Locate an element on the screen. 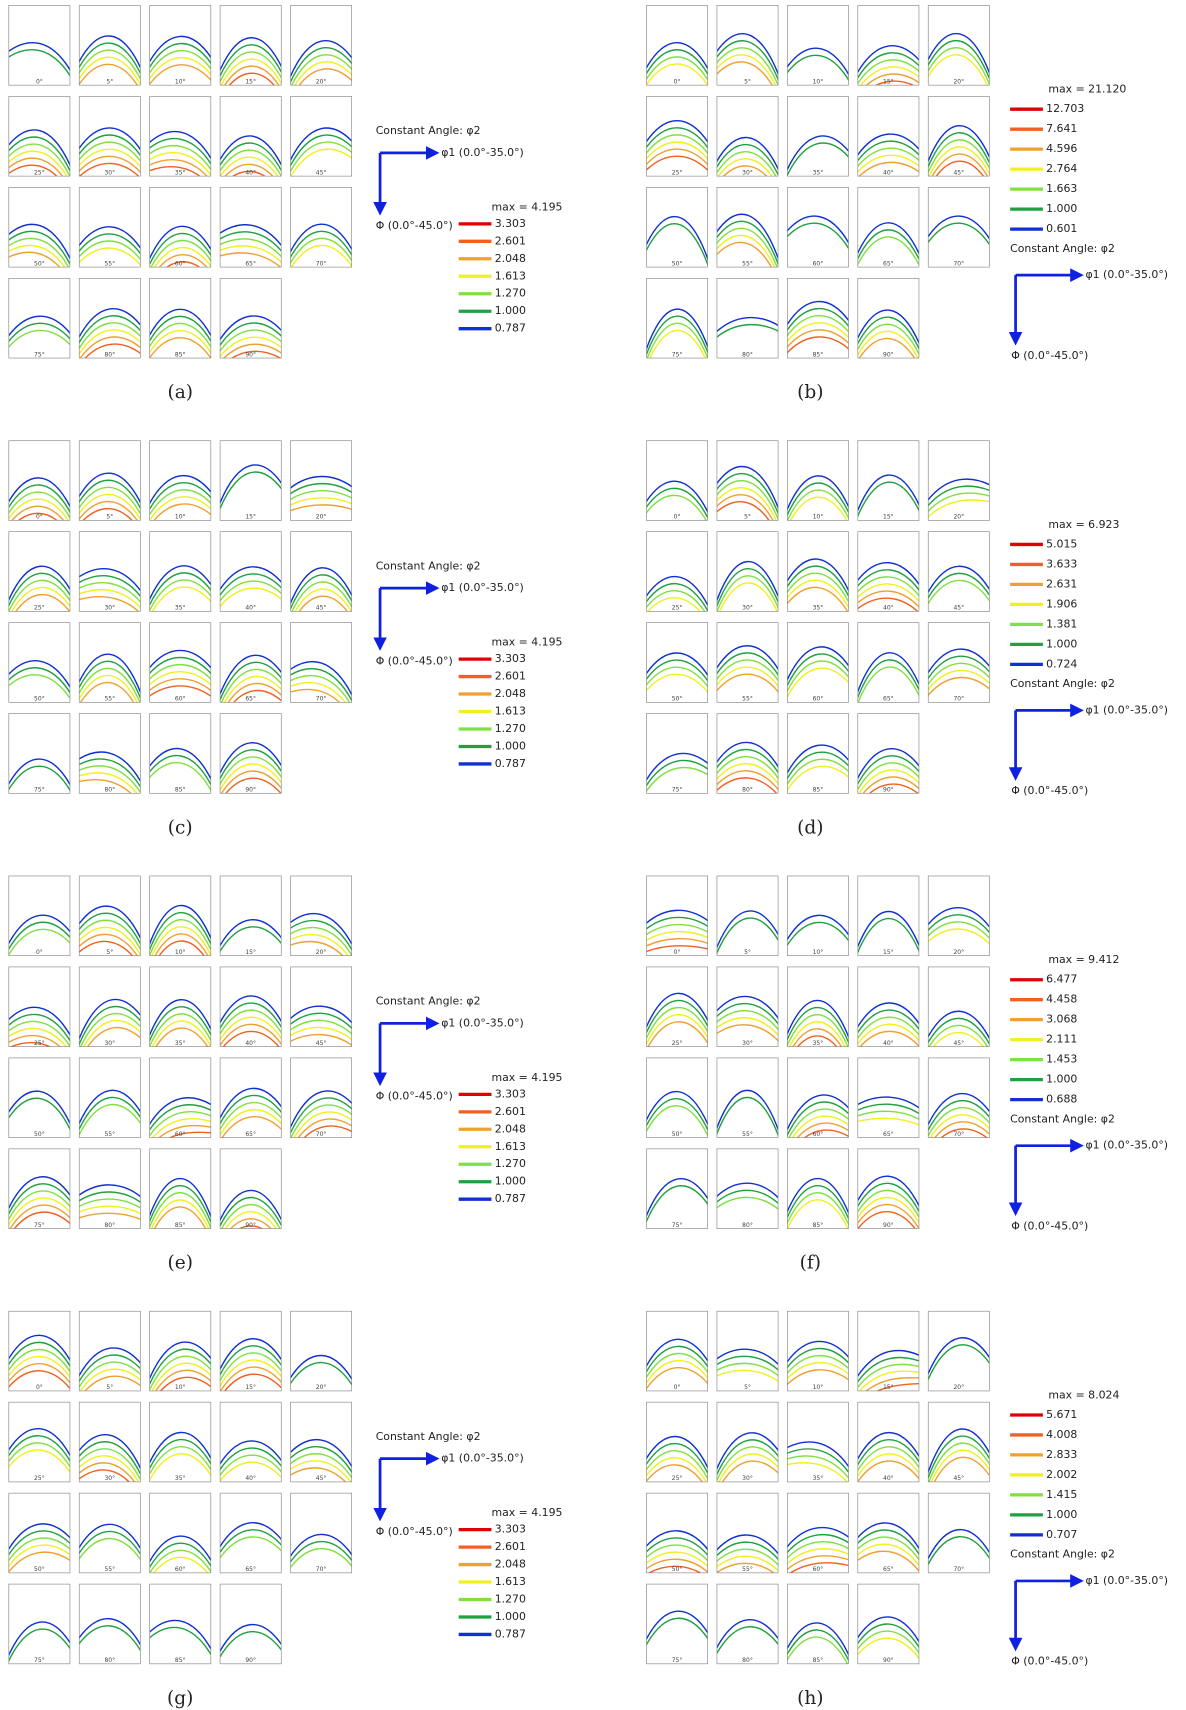 Image resolution: width=1186 pixels, height=1710 pixels. angle-label: 65° is located at coordinates (250, 263).